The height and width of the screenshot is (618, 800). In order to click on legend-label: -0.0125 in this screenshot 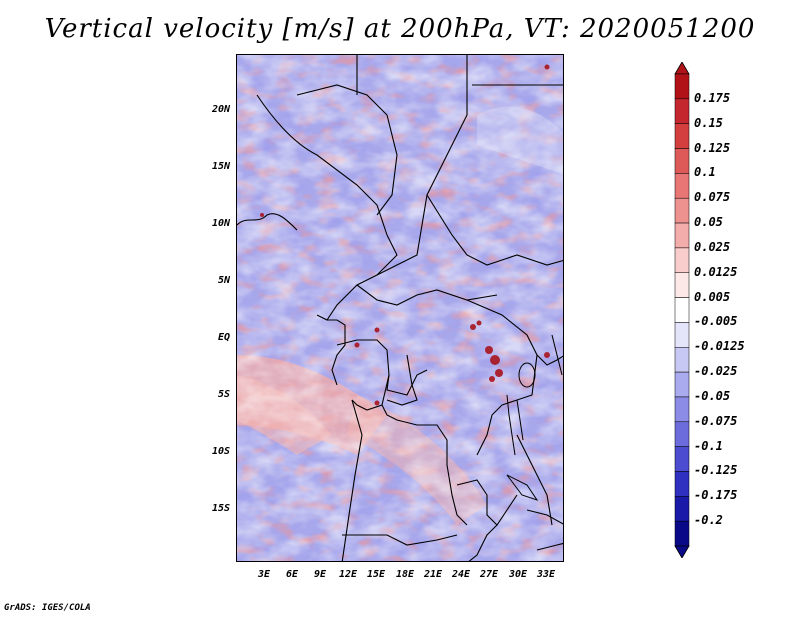, I will do `click(719, 346)`.